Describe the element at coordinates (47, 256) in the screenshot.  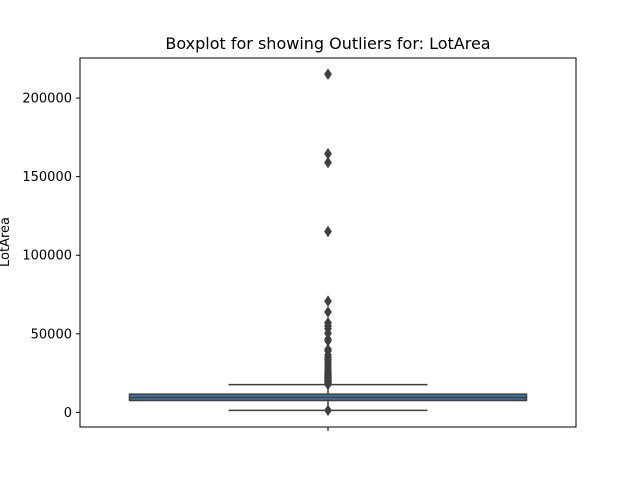
I see `y-tick-label: 100000` at that location.